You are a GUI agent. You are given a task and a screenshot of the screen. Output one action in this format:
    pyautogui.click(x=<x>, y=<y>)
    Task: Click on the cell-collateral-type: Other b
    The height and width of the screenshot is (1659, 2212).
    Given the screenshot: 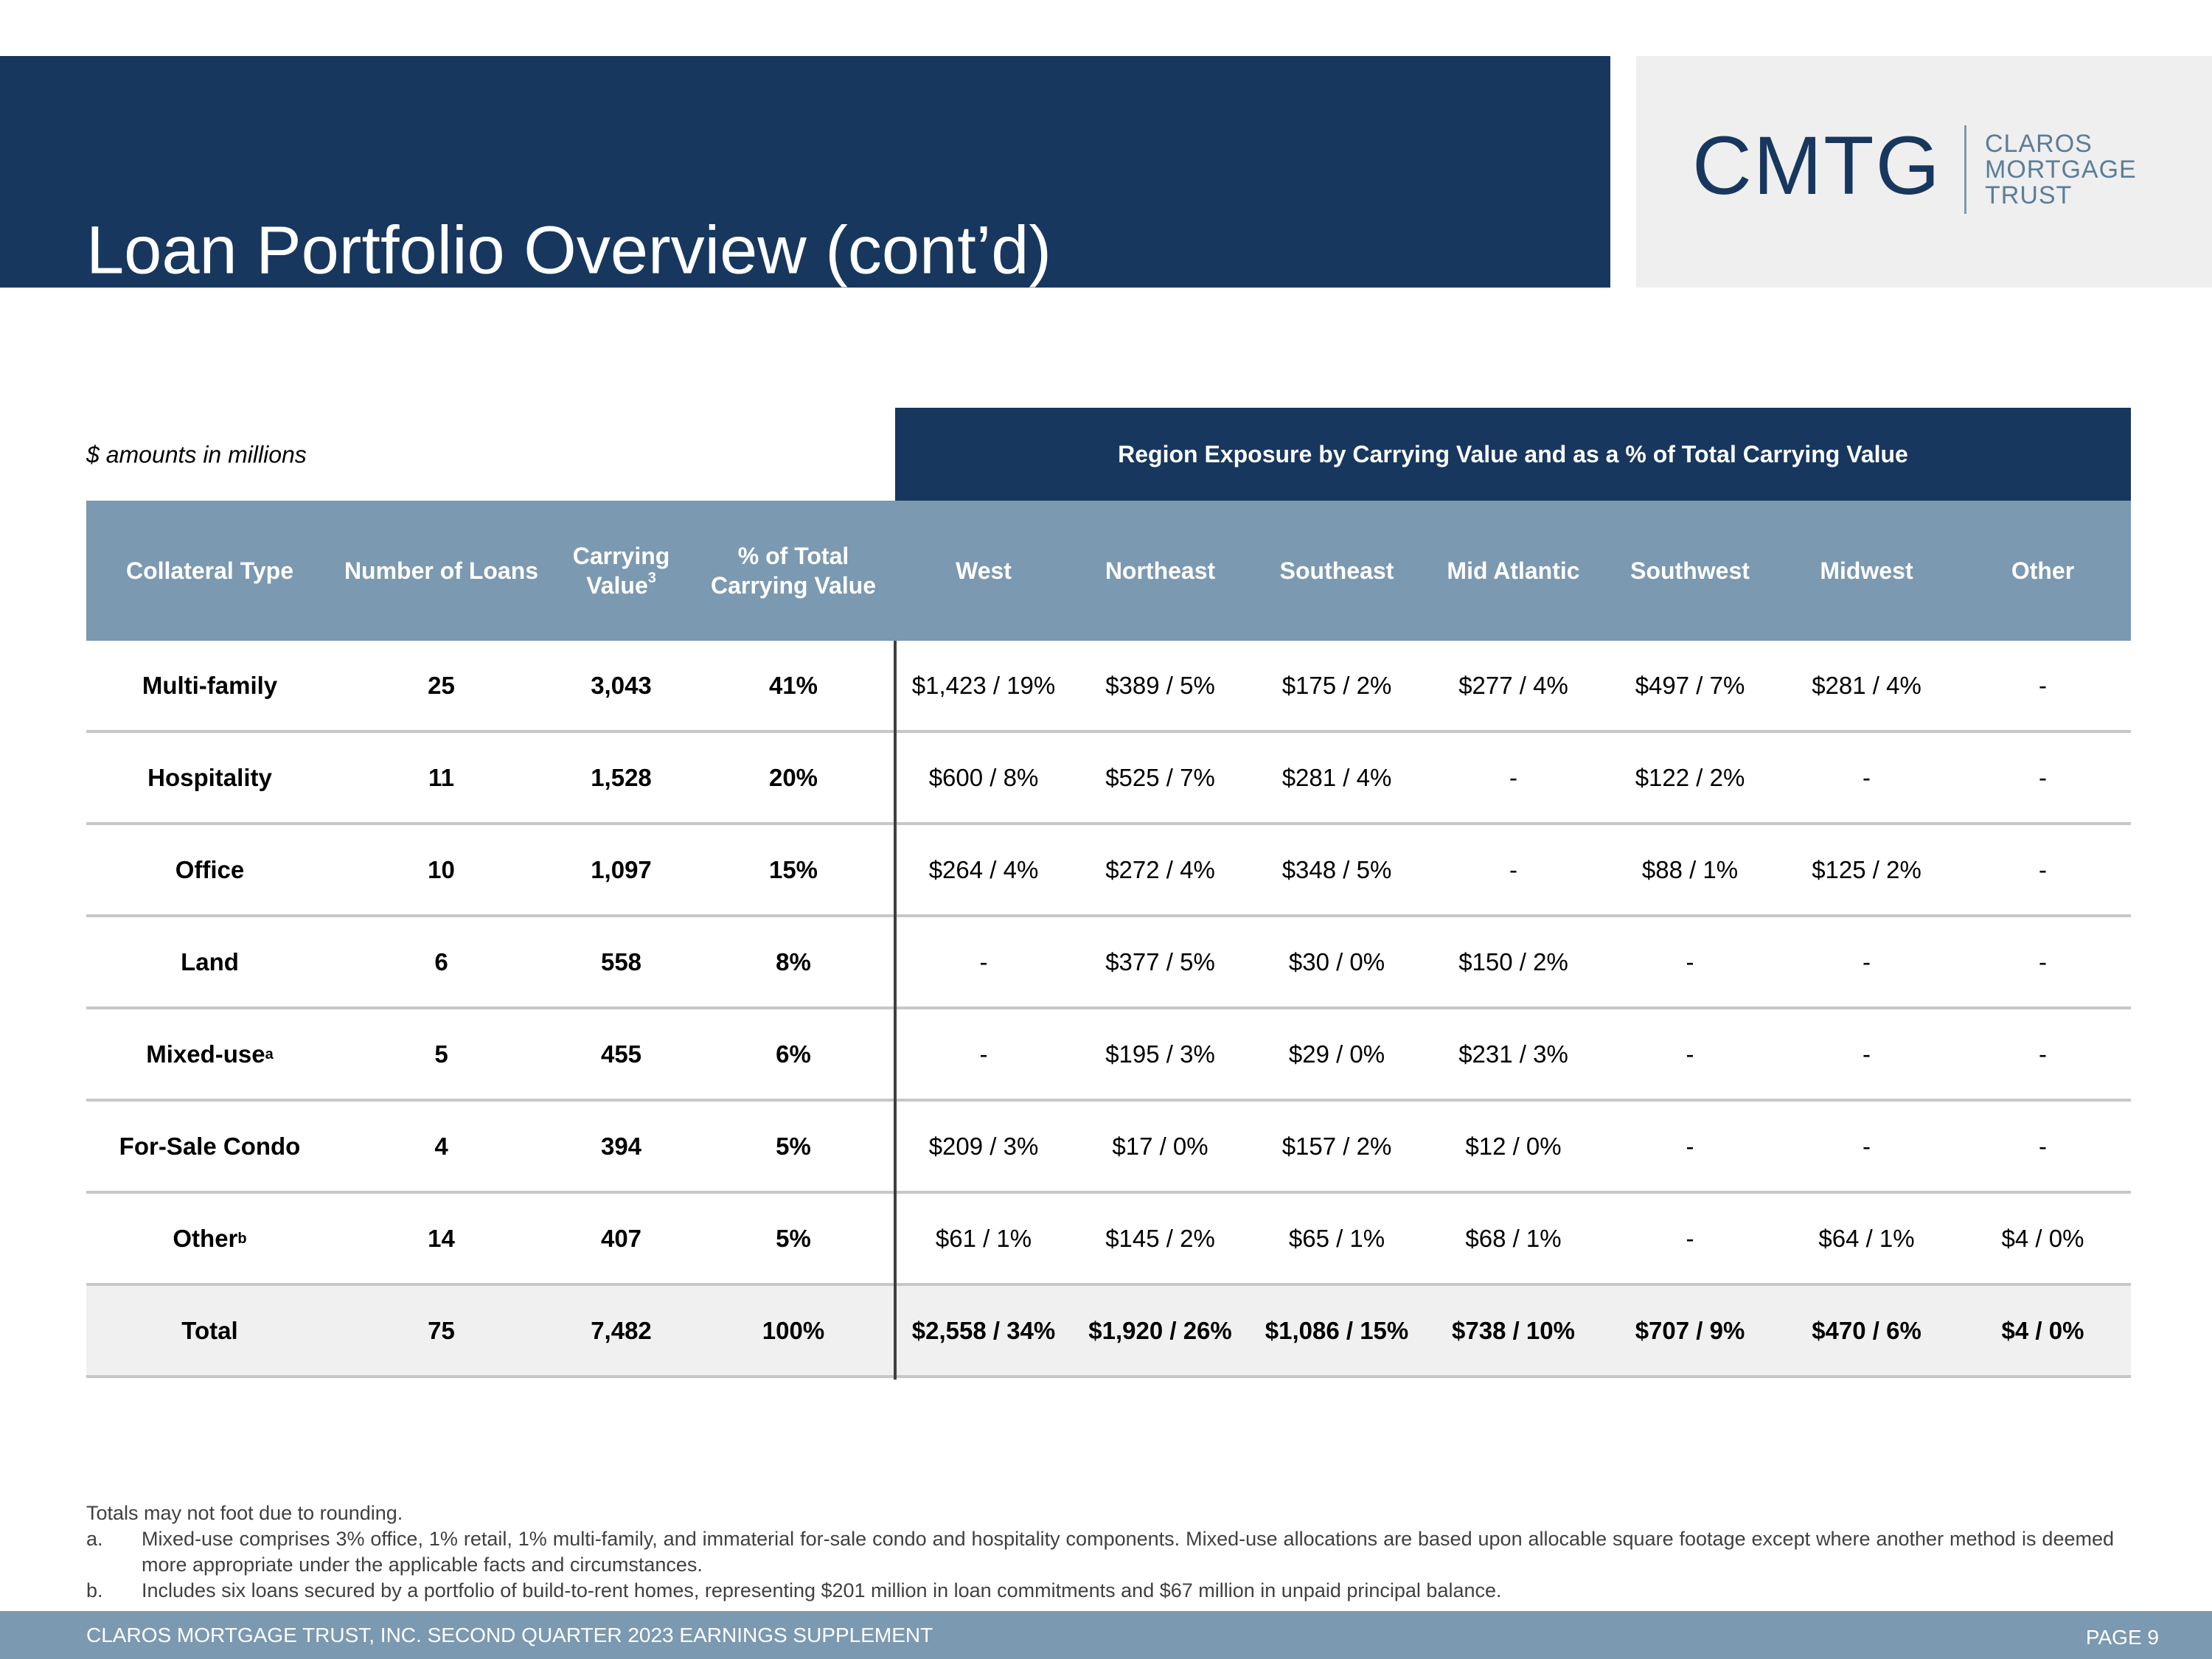 What is the action you would take?
    pyautogui.click(x=210, y=1238)
    